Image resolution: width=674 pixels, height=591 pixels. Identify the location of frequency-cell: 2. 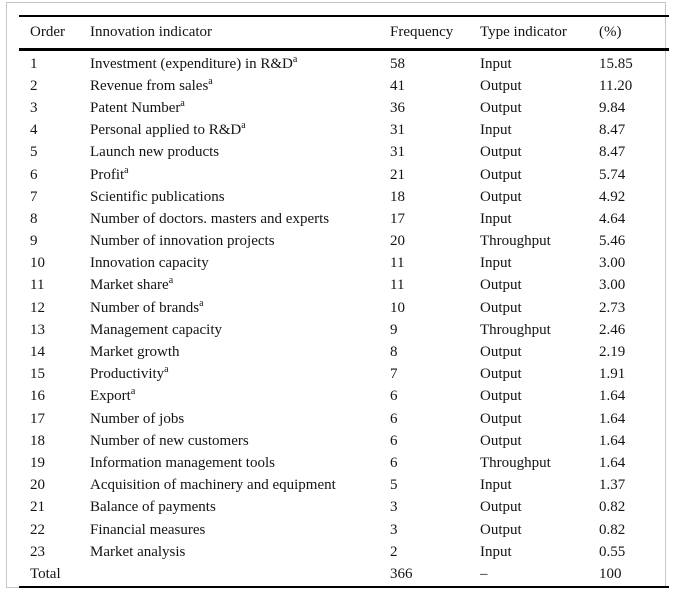
(394, 551).